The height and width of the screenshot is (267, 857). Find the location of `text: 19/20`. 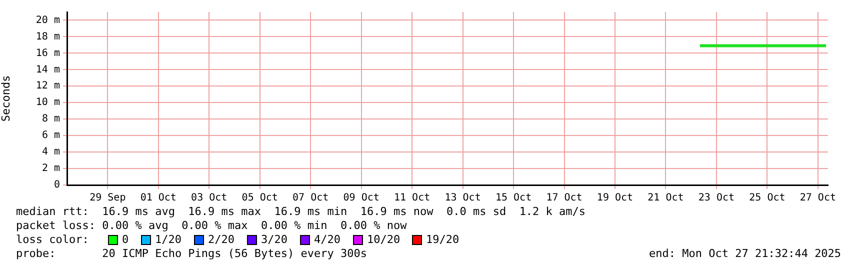

text: 19/20 is located at coordinates (443, 239).